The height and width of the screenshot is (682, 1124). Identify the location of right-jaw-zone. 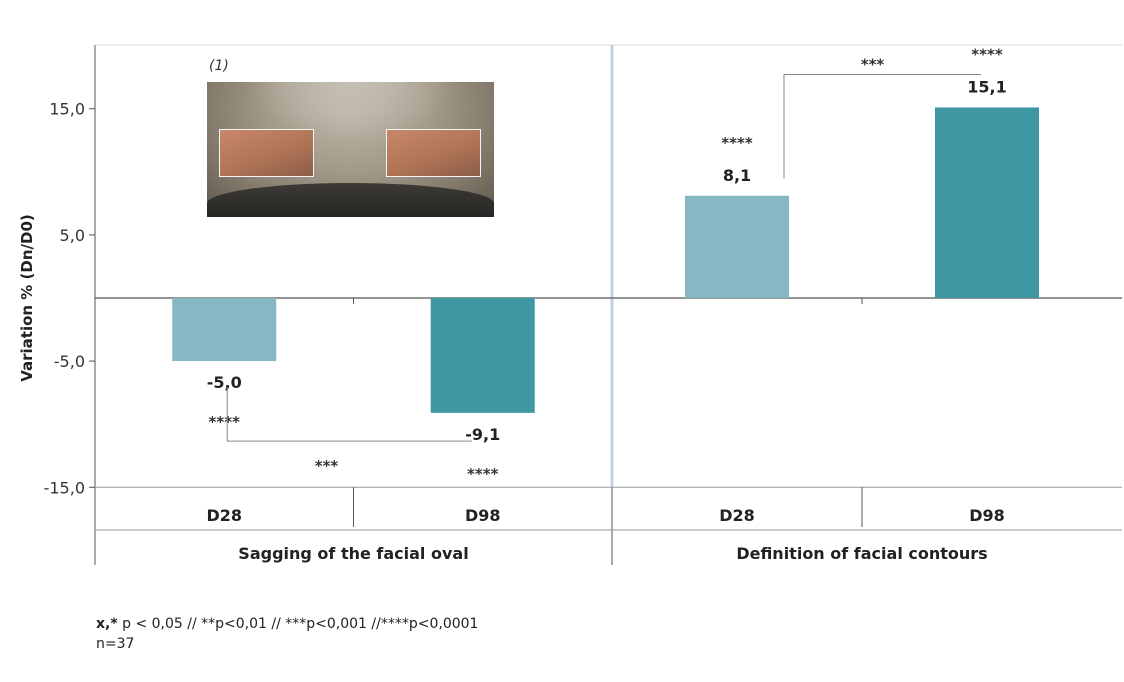
(433, 153).